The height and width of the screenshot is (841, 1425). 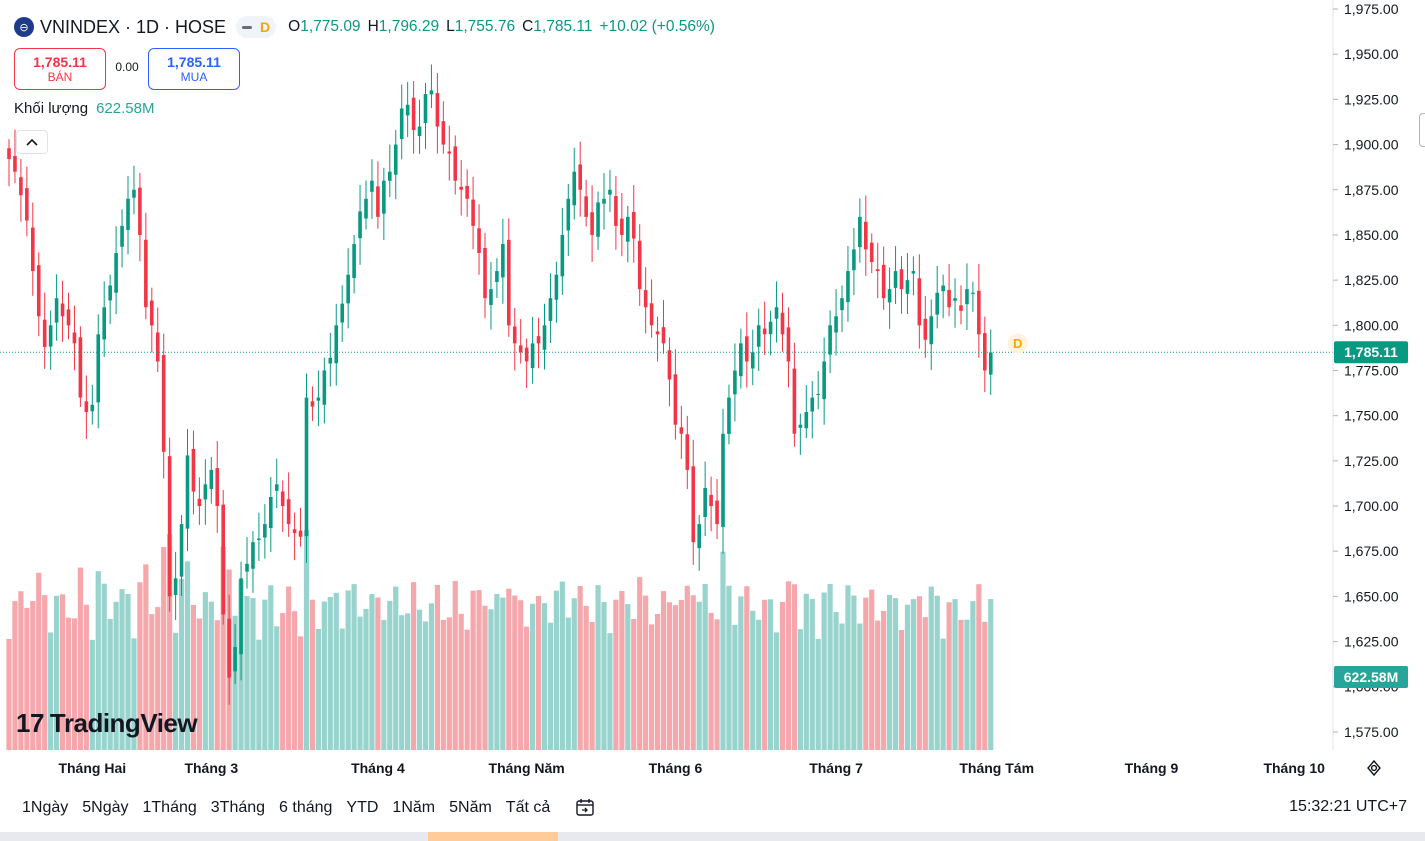 What do you see at coordinates (247, 27) in the screenshot?
I see `minus-icon` at bounding box center [247, 27].